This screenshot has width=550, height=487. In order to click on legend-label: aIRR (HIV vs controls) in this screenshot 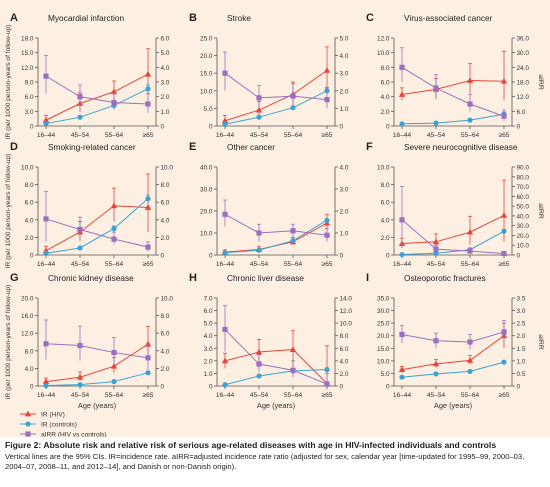, I will do `click(74, 435)`.